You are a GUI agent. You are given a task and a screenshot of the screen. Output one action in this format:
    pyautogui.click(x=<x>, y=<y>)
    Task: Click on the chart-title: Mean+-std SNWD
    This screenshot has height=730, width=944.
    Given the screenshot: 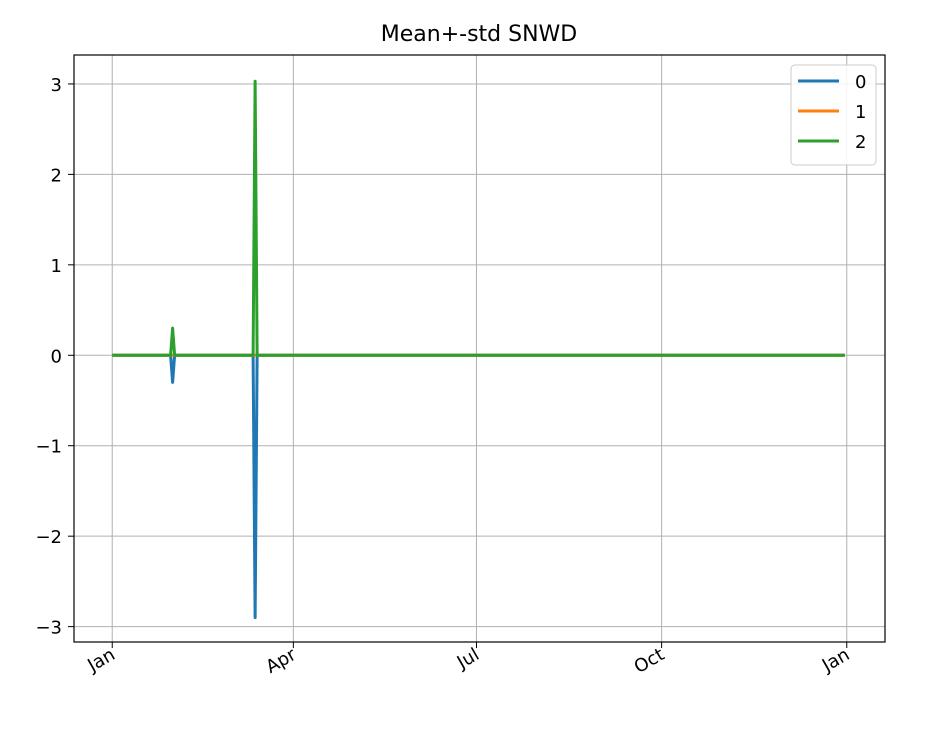 What is the action you would take?
    pyautogui.click(x=479, y=34)
    